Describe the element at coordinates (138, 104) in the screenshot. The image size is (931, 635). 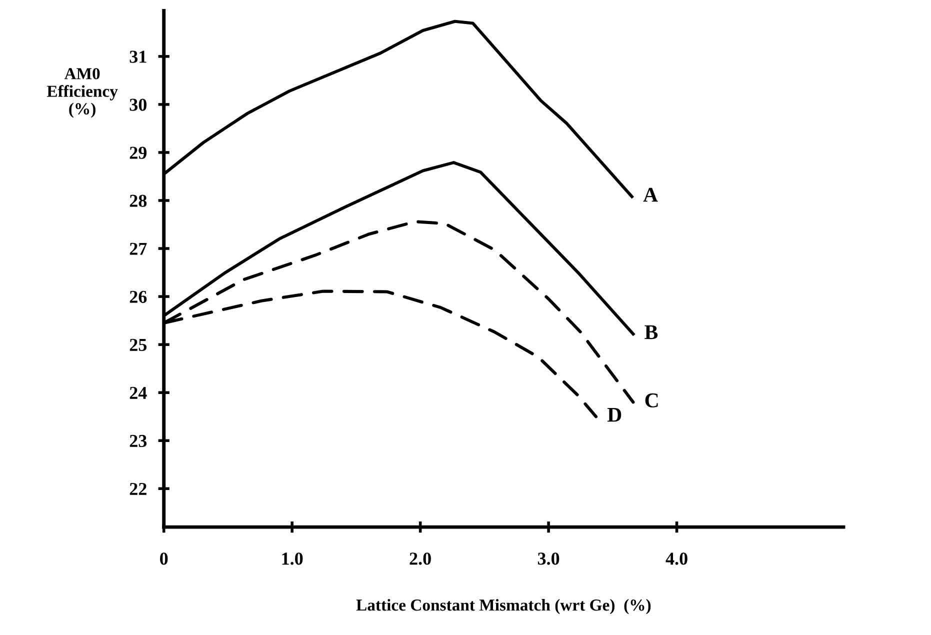
I see `y-tick-label: 30` at that location.